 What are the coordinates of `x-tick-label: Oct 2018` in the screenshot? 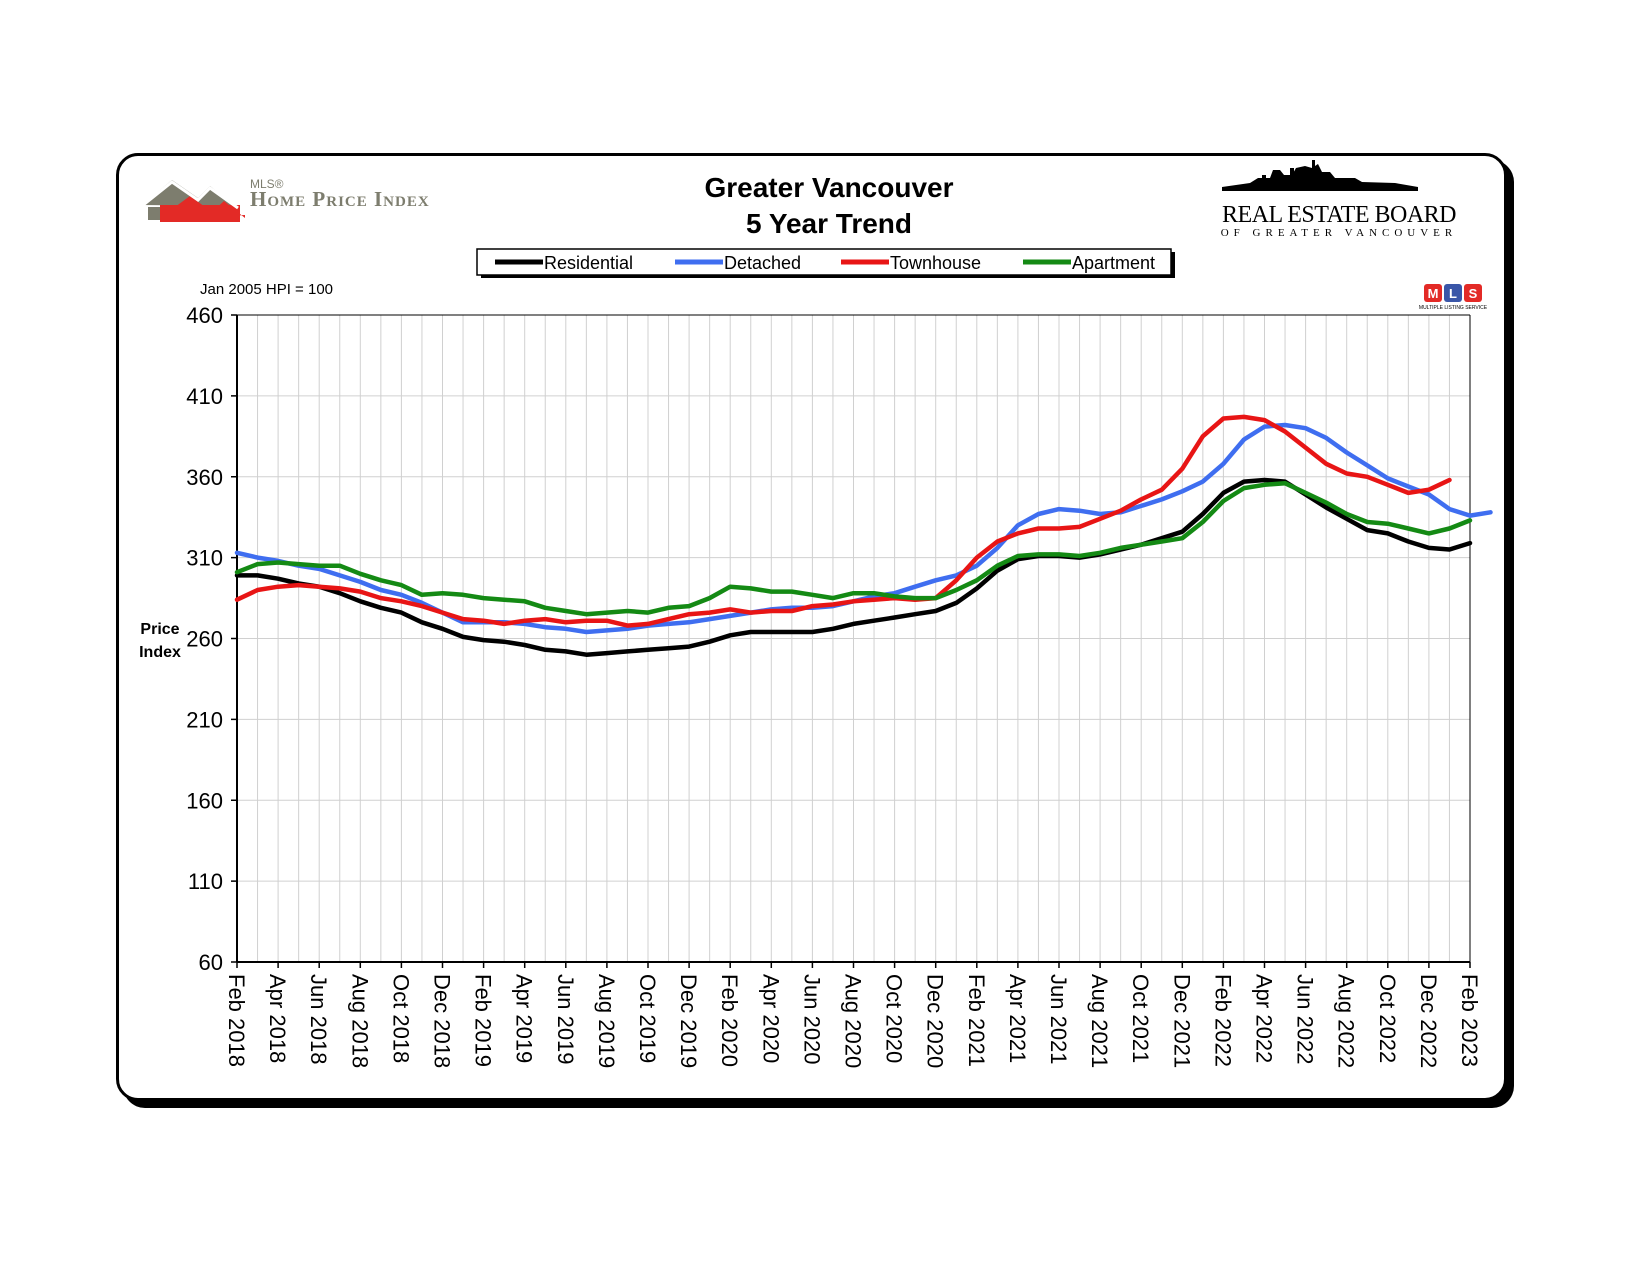 It's located at (400, 1018).